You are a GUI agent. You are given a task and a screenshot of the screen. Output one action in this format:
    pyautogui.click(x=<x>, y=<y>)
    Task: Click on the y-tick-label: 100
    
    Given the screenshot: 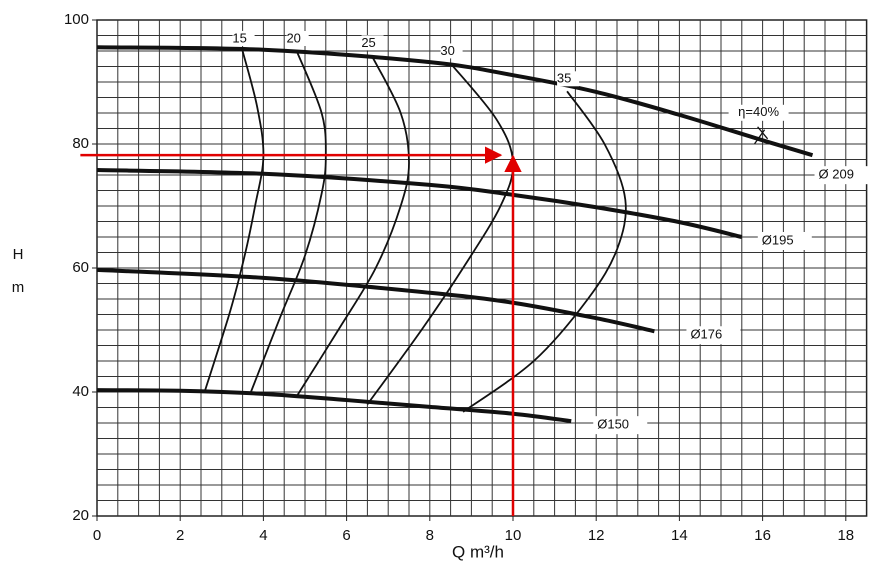 What is the action you would take?
    pyautogui.click(x=76, y=19)
    